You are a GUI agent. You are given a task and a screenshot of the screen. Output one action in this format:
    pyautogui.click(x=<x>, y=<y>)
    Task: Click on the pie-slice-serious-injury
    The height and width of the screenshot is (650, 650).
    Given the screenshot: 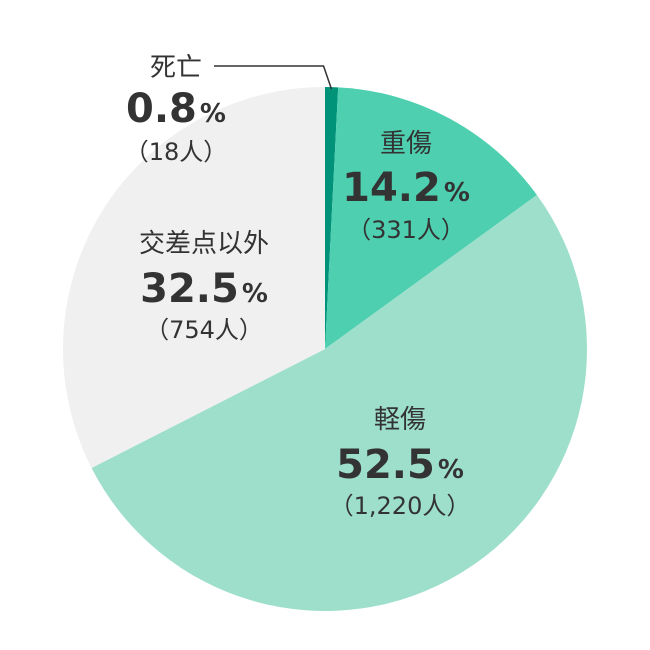 What is the action you would take?
    pyautogui.click(x=431, y=218)
    